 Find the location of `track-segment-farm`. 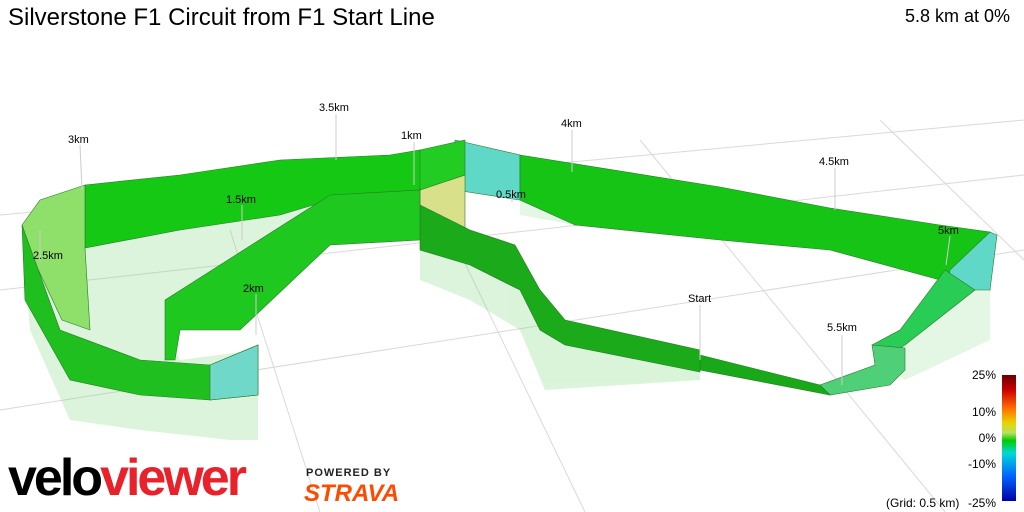

track-segment-farm is located at coordinates (560, 288).